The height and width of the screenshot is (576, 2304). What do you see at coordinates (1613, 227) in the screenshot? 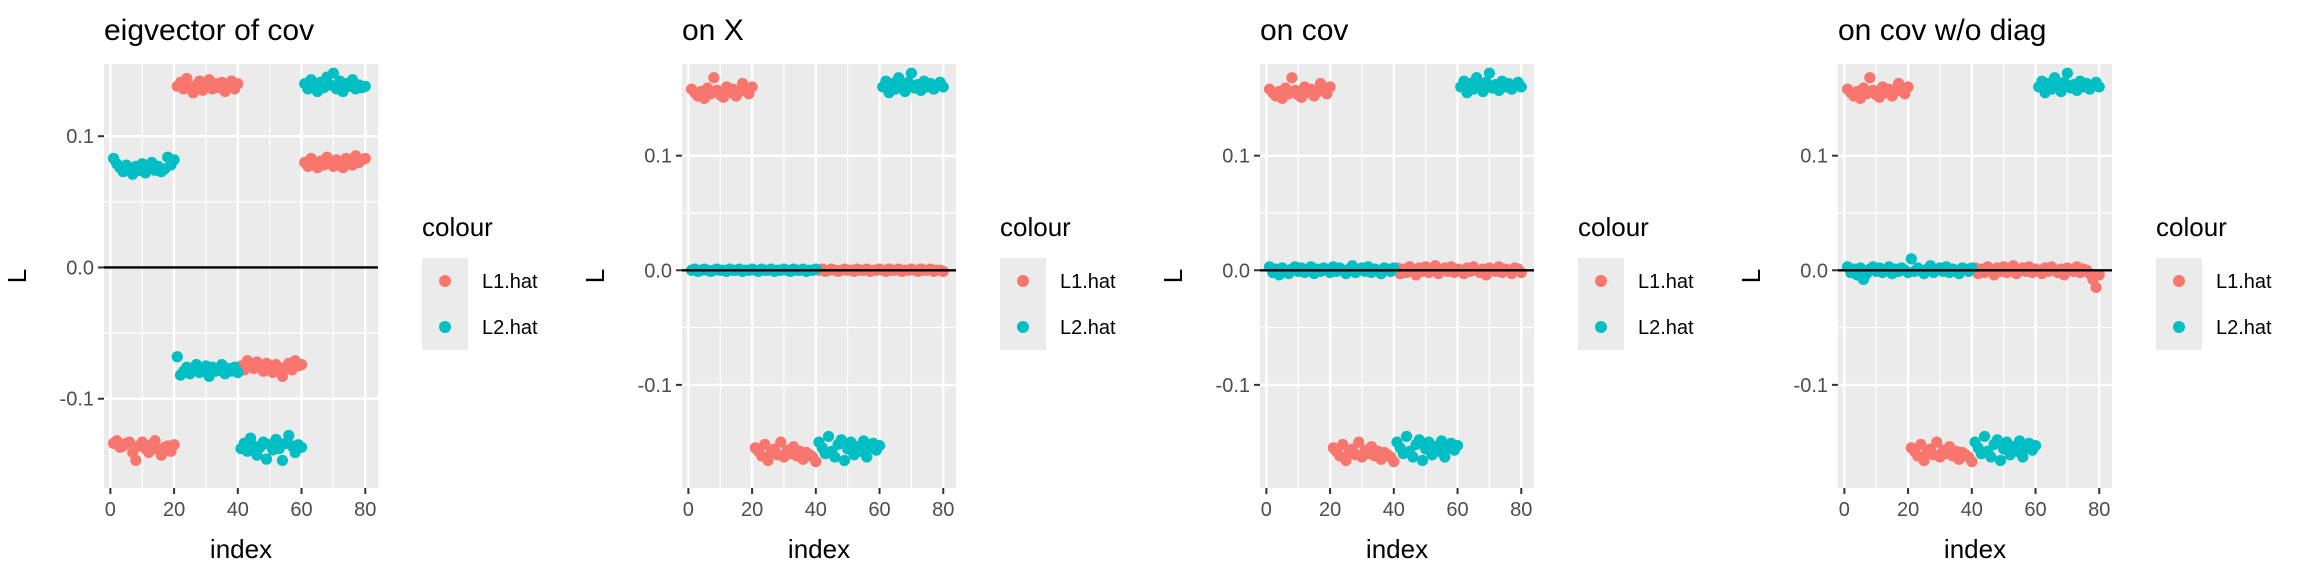
I see `legend-title: colour` at bounding box center [1613, 227].